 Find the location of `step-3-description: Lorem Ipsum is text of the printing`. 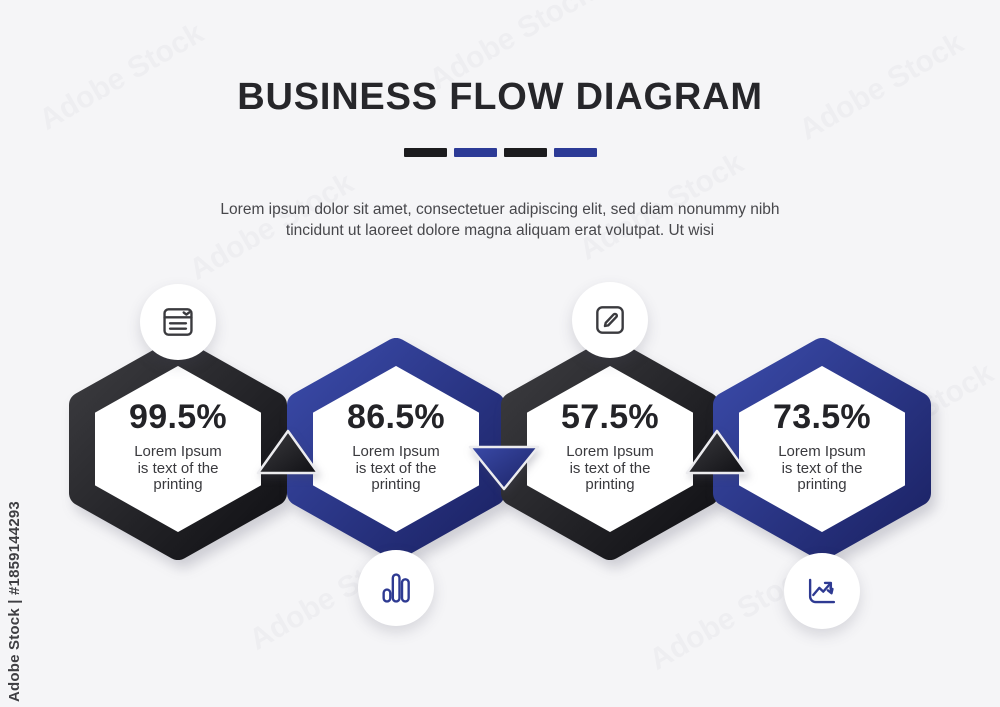

step-3-description: Lorem Ipsum is text of the printing is located at coordinates (610, 468).